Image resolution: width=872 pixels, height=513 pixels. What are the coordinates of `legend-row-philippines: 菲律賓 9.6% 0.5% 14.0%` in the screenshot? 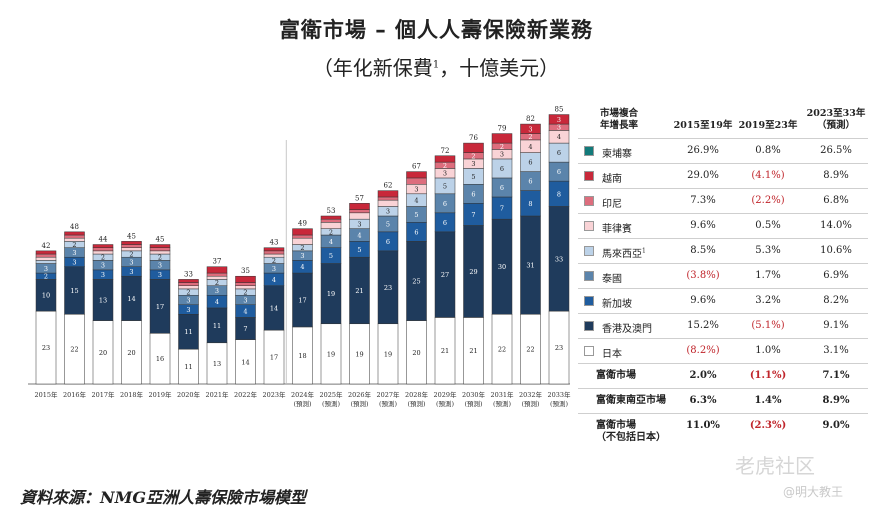 It's located at (723, 226).